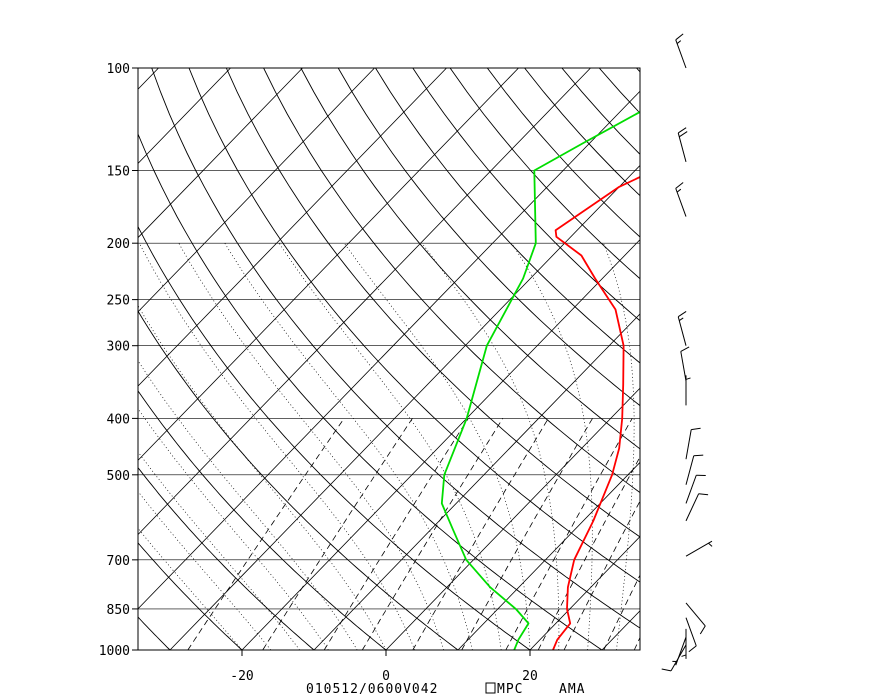  What do you see at coordinates (118, 561) in the screenshot?
I see `pressure-tick-label: 700` at bounding box center [118, 561].